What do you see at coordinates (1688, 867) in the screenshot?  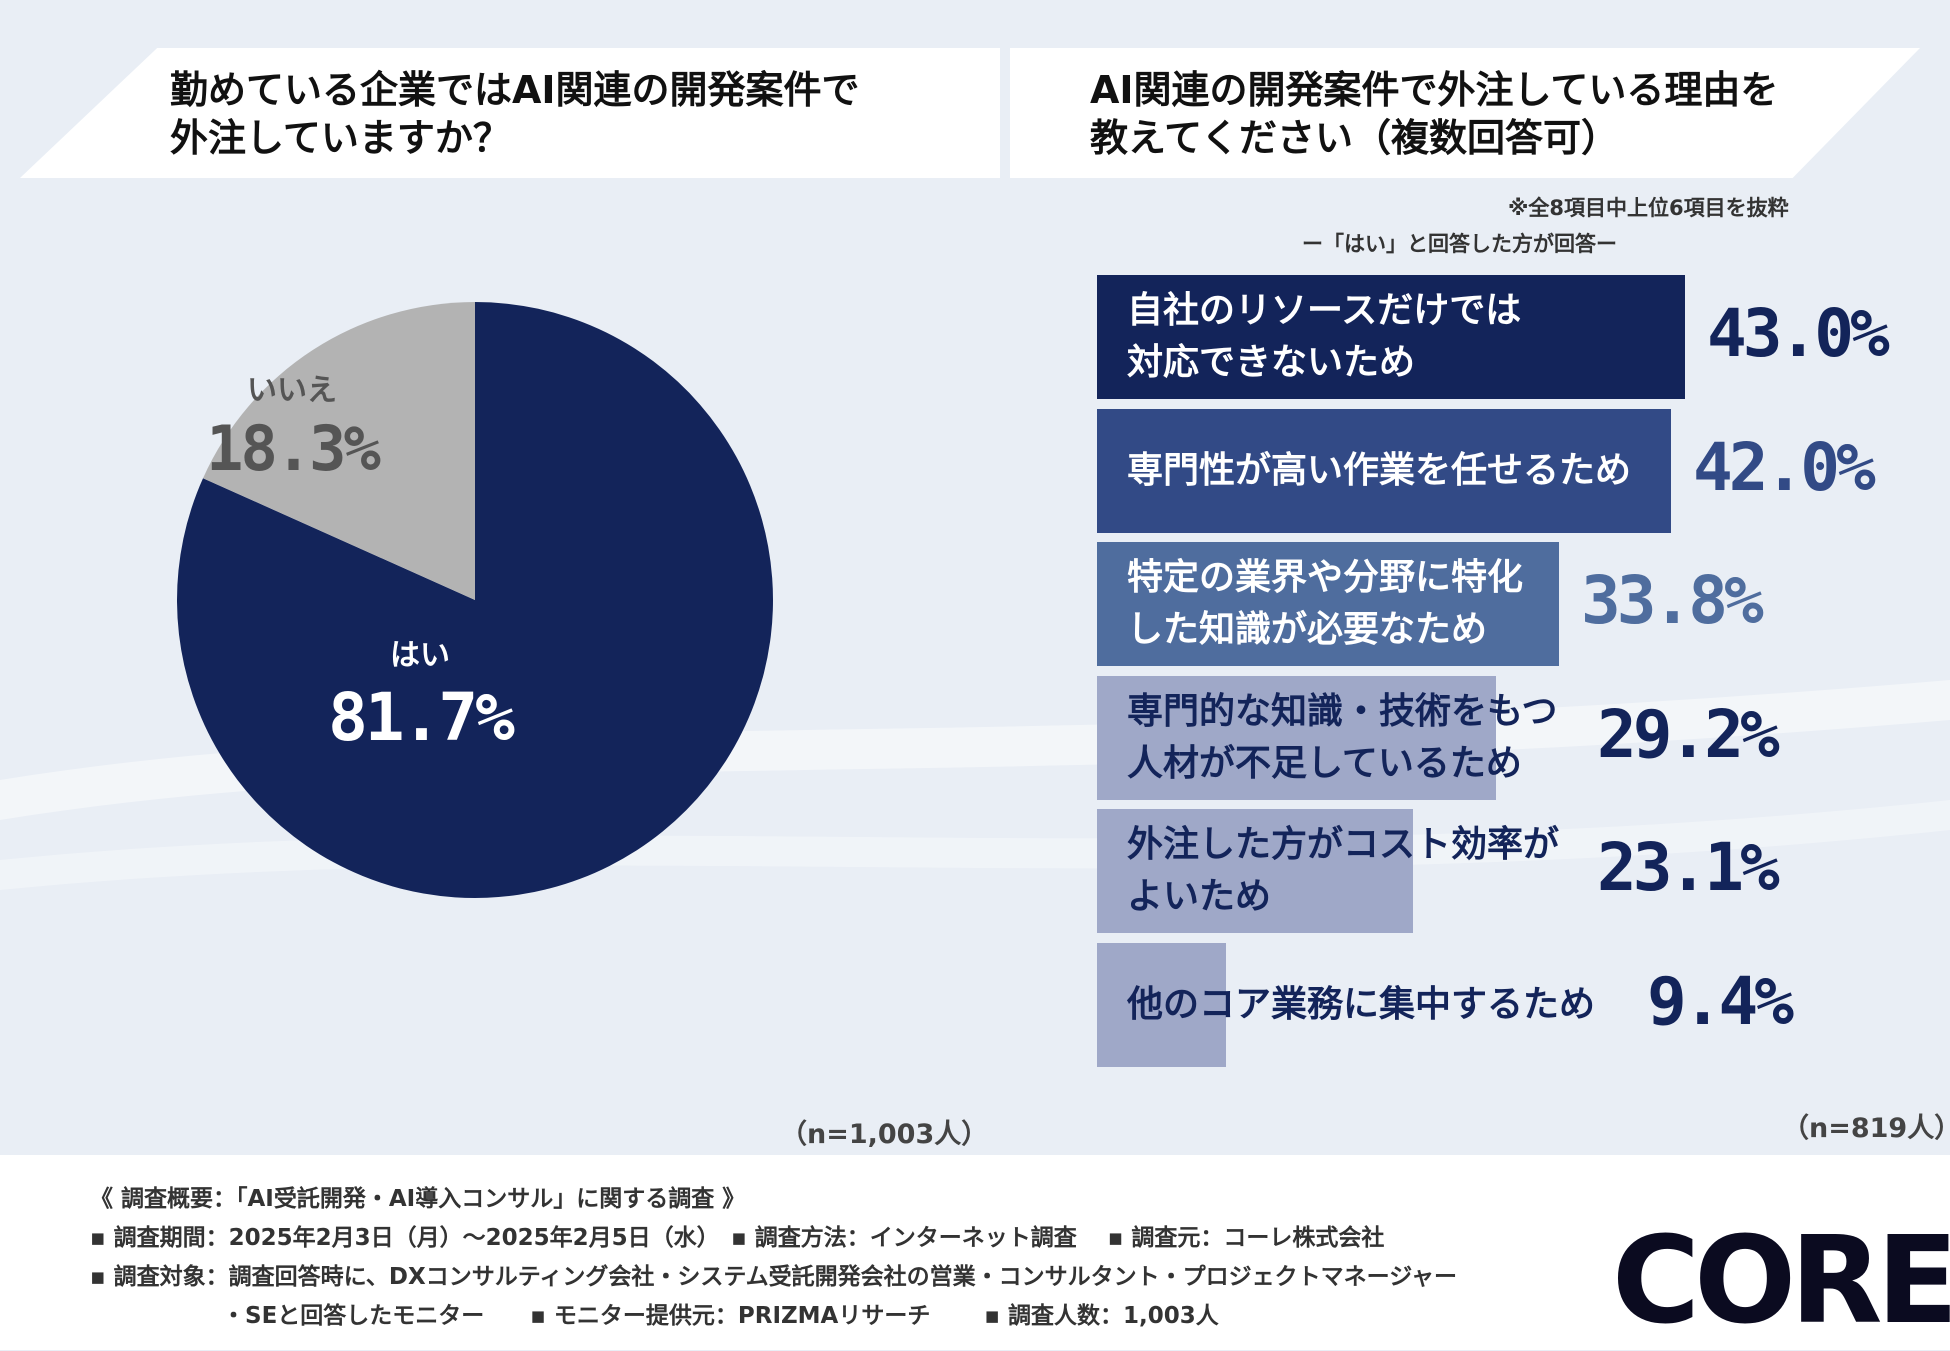 I see `bar-value-5: 23.1%` at bounding box center [1688, 867].